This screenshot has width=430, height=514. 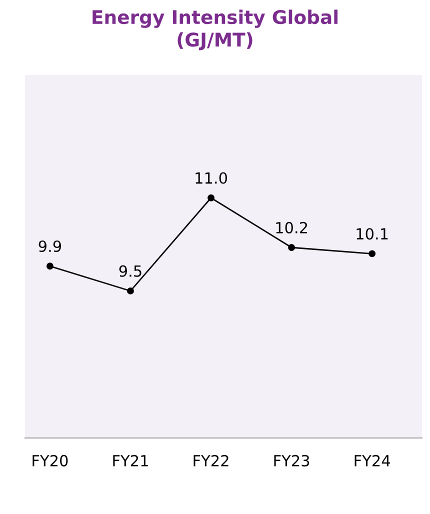 I want to click on x-tick-label: FY23, so click(x=292, y=460).